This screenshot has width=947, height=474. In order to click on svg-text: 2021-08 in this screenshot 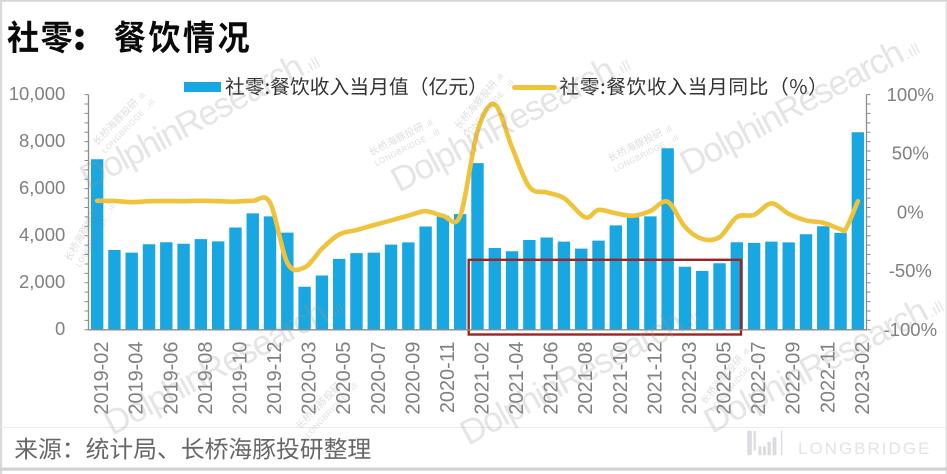, I will do `click(586, 378)`.